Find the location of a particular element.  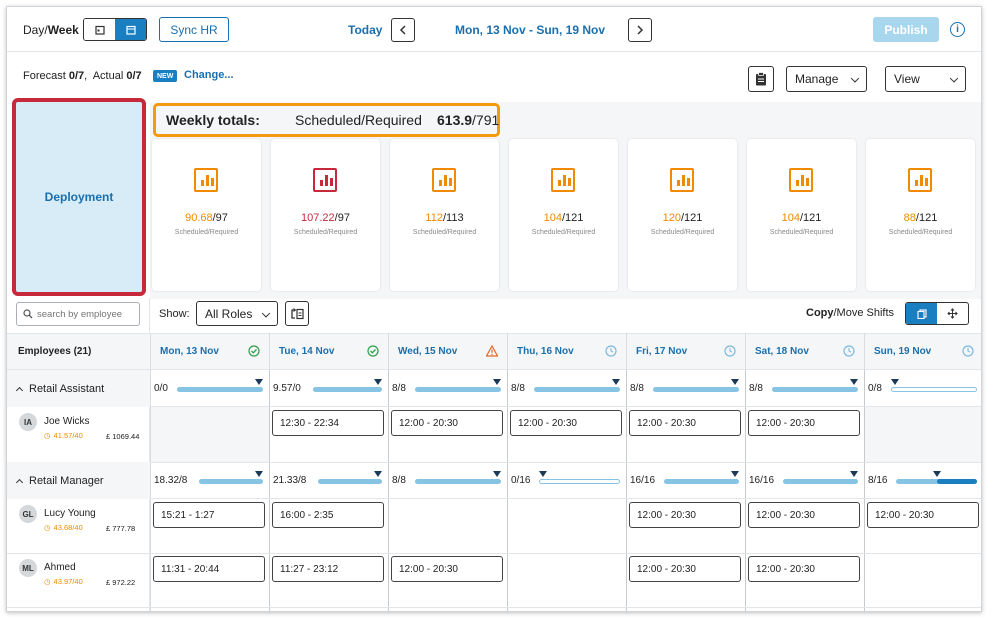

search-box is located at coordinates (78, 314).